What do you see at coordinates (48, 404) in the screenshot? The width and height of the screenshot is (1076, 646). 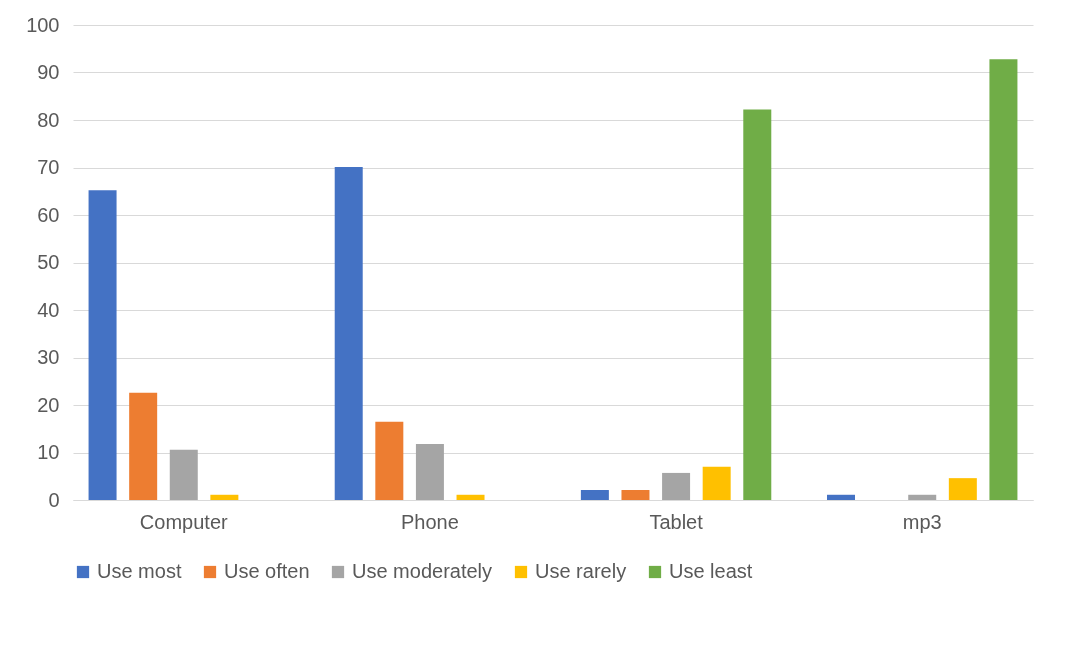 I see `y-tick-label: 20` at bounding box center [48, 404].